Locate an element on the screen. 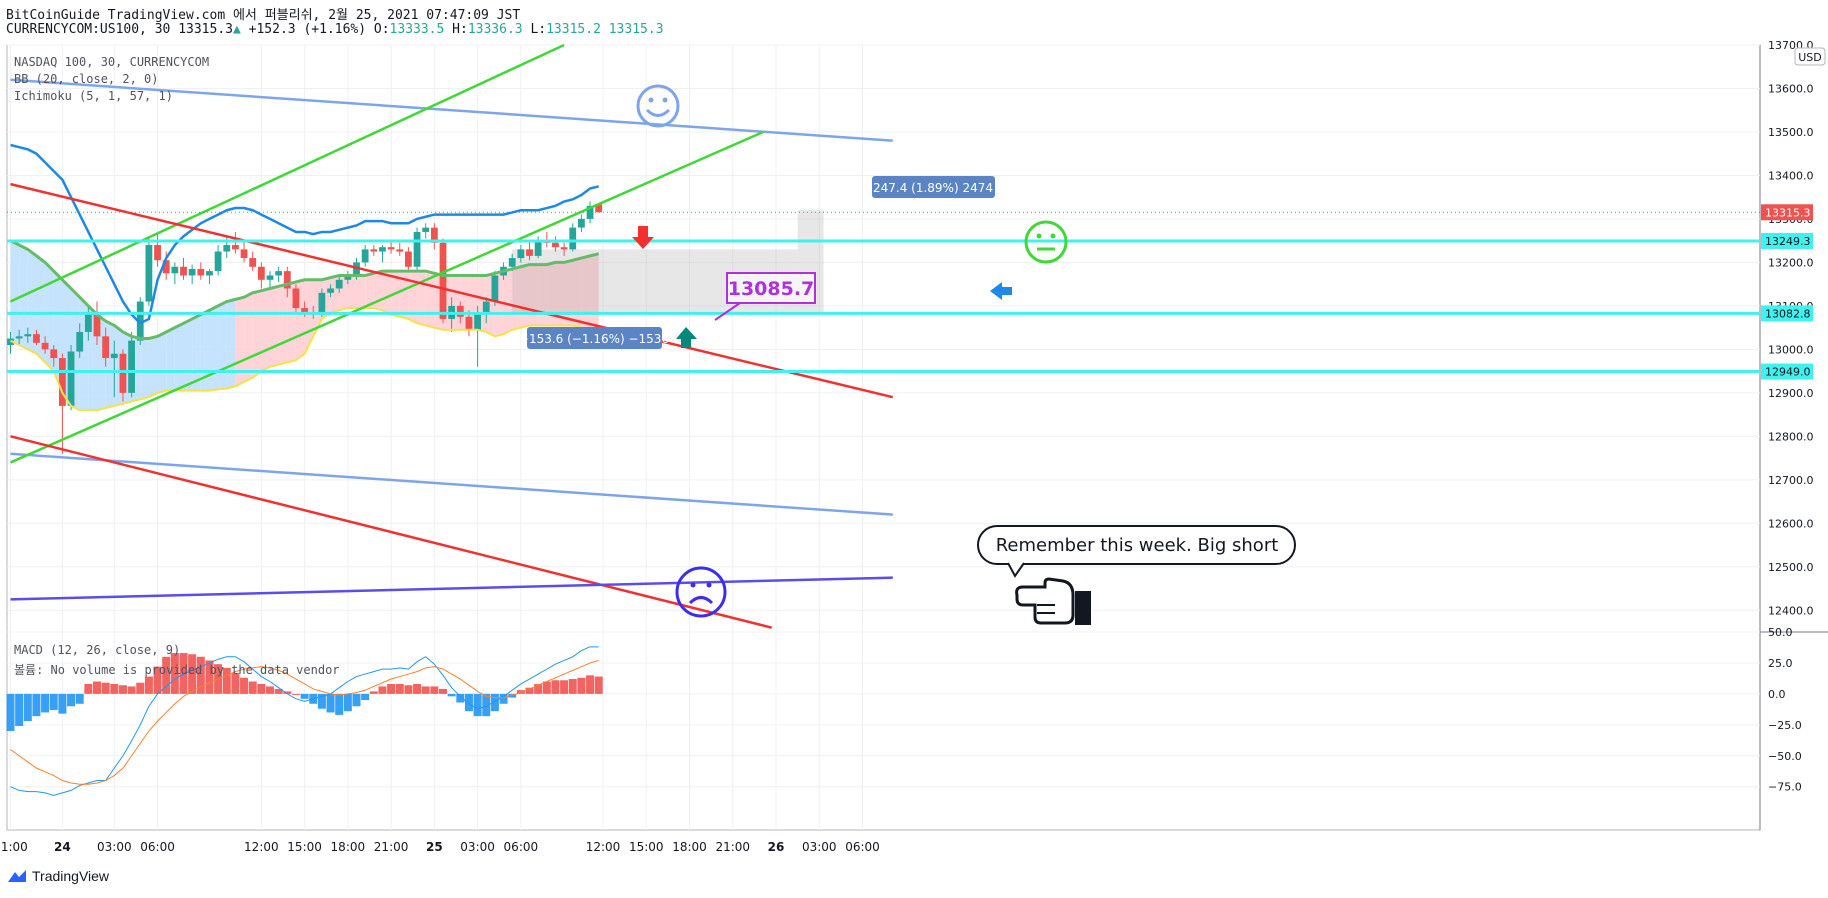 The width and height of the screenshot is (1828, 898). high-label: H: is located at coordinates (460, 29).